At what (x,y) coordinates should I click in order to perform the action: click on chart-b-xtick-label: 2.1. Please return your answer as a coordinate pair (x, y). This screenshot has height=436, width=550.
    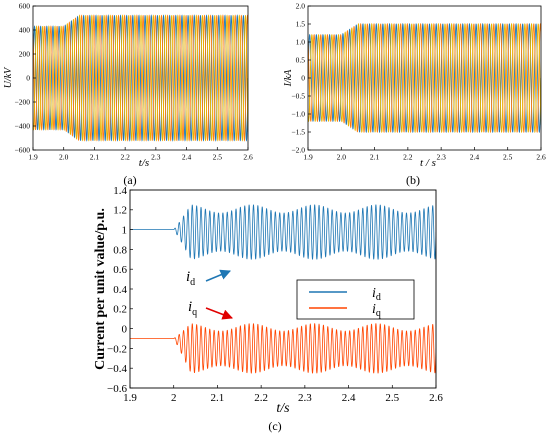
    Looking at the image, I should click on (375, 157).